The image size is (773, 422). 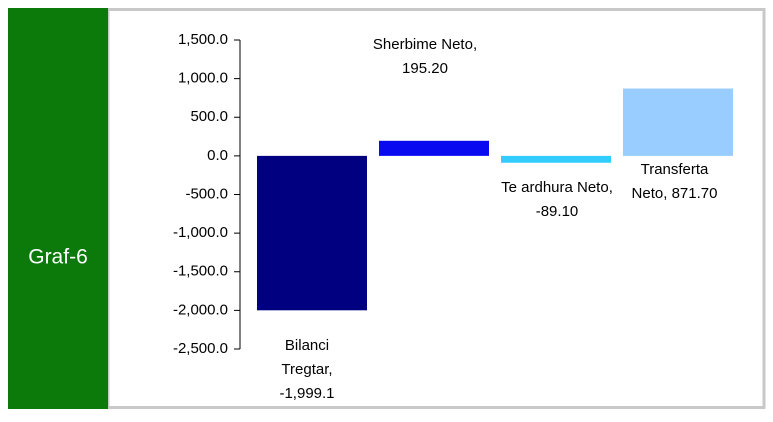 I want to click on y-tick-label: -1,500.0, so click(x=200, y=271).